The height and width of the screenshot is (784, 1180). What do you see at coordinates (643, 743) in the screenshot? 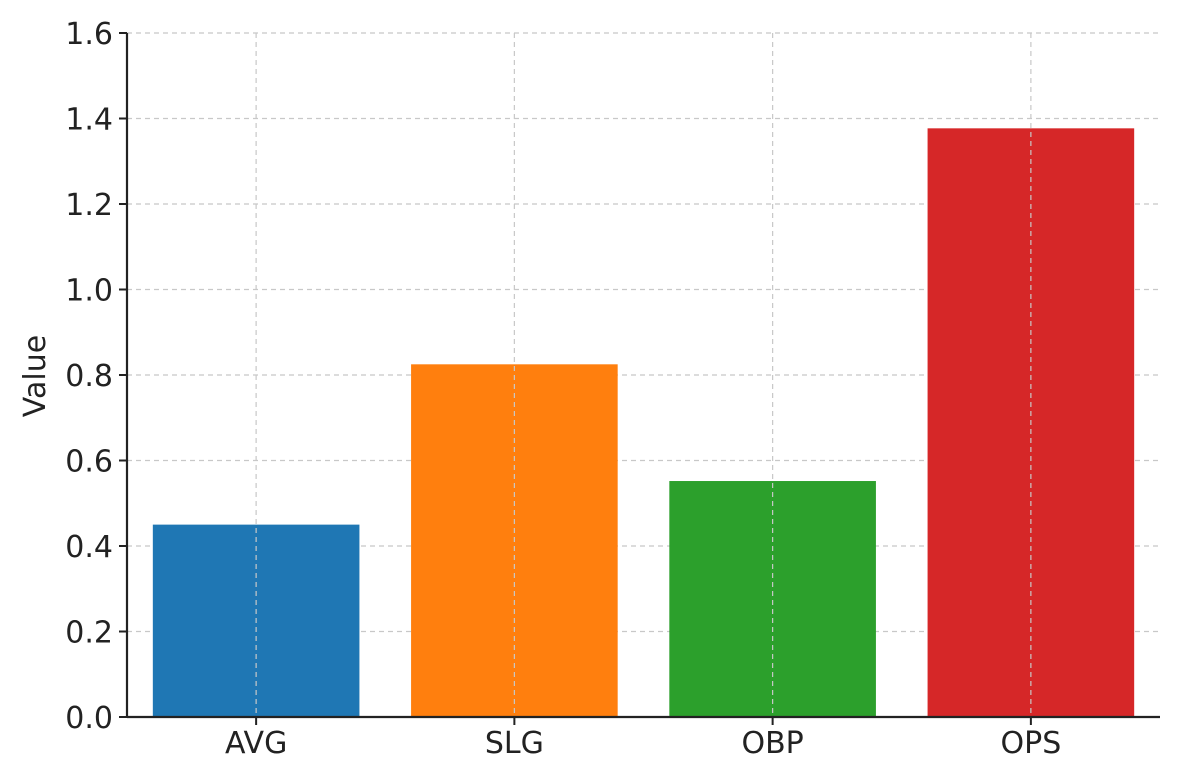
I see `x-tick-labels: AVG SLG OBP OPS` at bounding box center [643, 743].